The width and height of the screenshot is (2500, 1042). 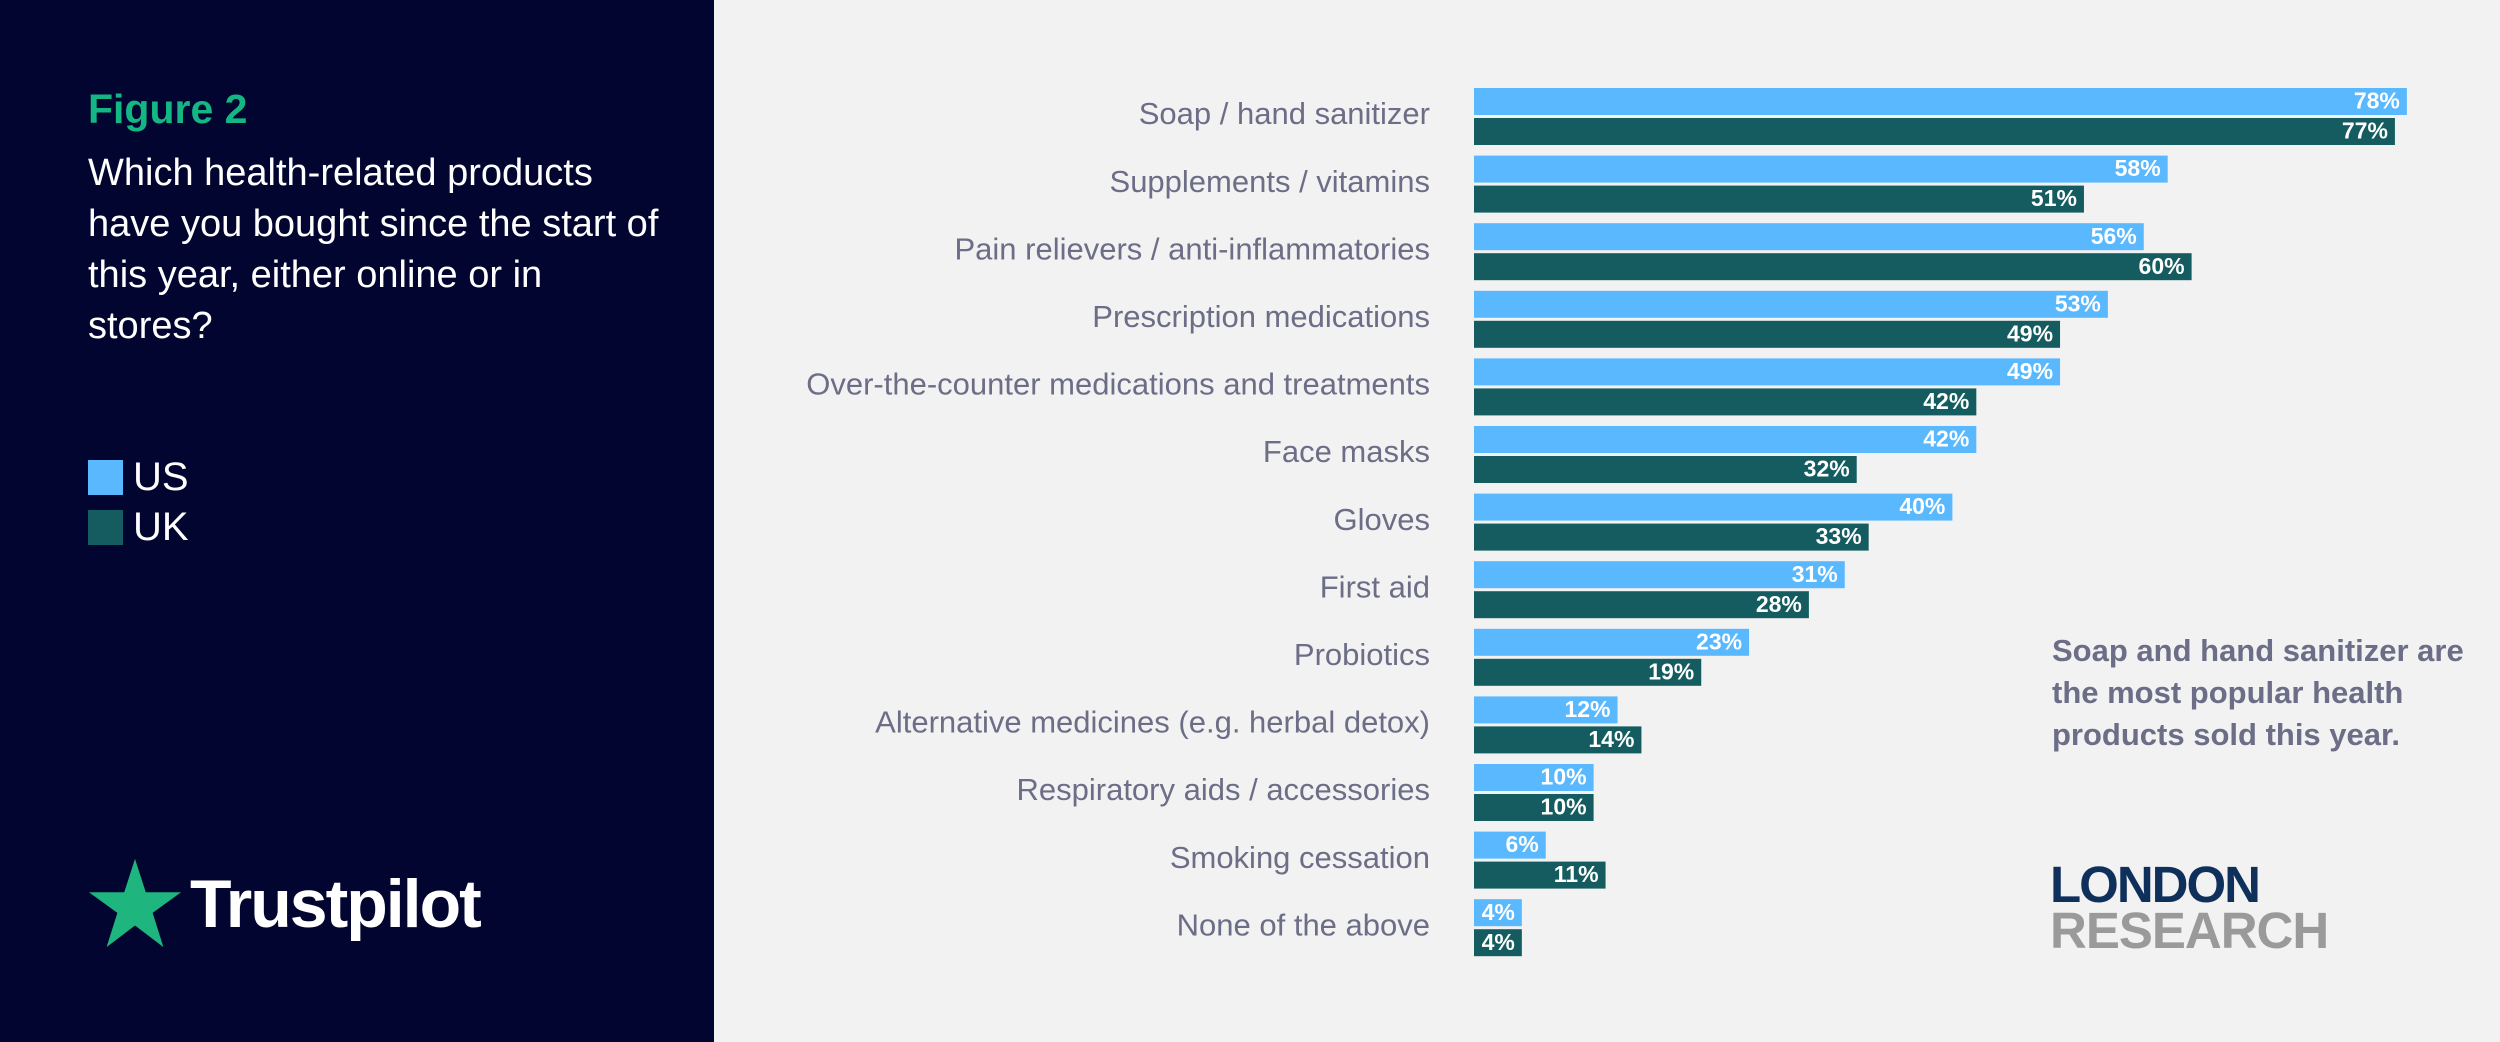 I want to click on legend-swatch-us, so click(x=105, y=477).